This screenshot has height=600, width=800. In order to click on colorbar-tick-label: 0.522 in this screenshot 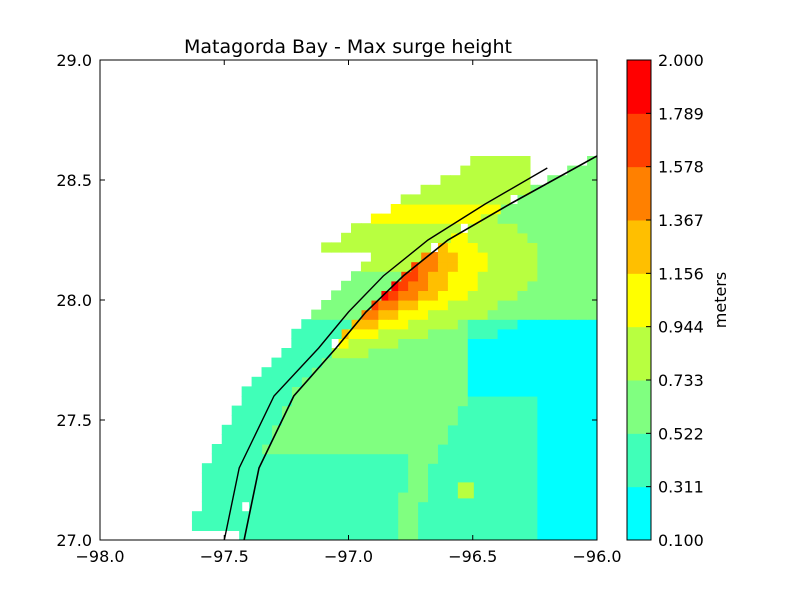, I will do `click(681, 433)`.